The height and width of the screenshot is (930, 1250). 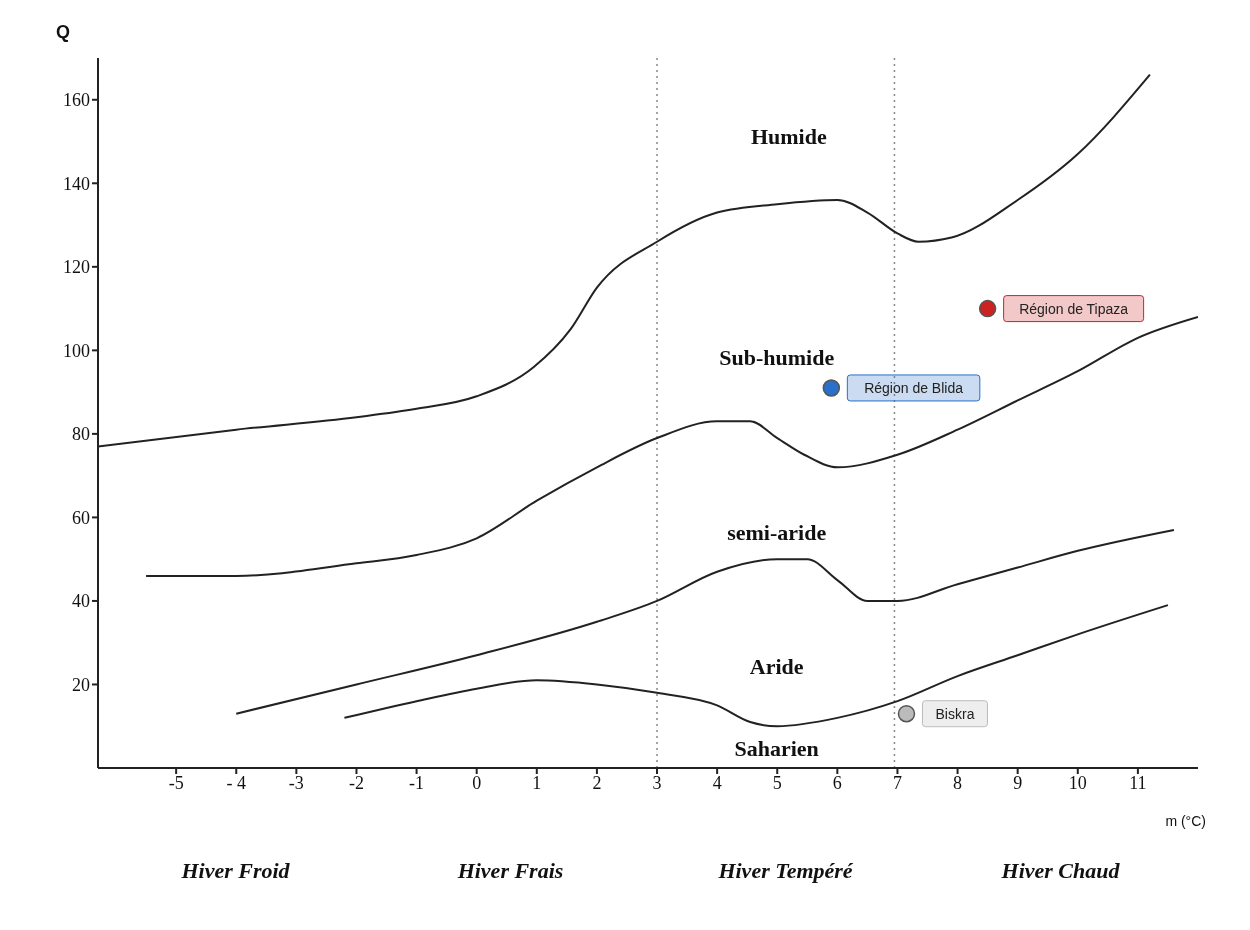 I want to click on text: Hiver Froid, so click(x=235, y=871).